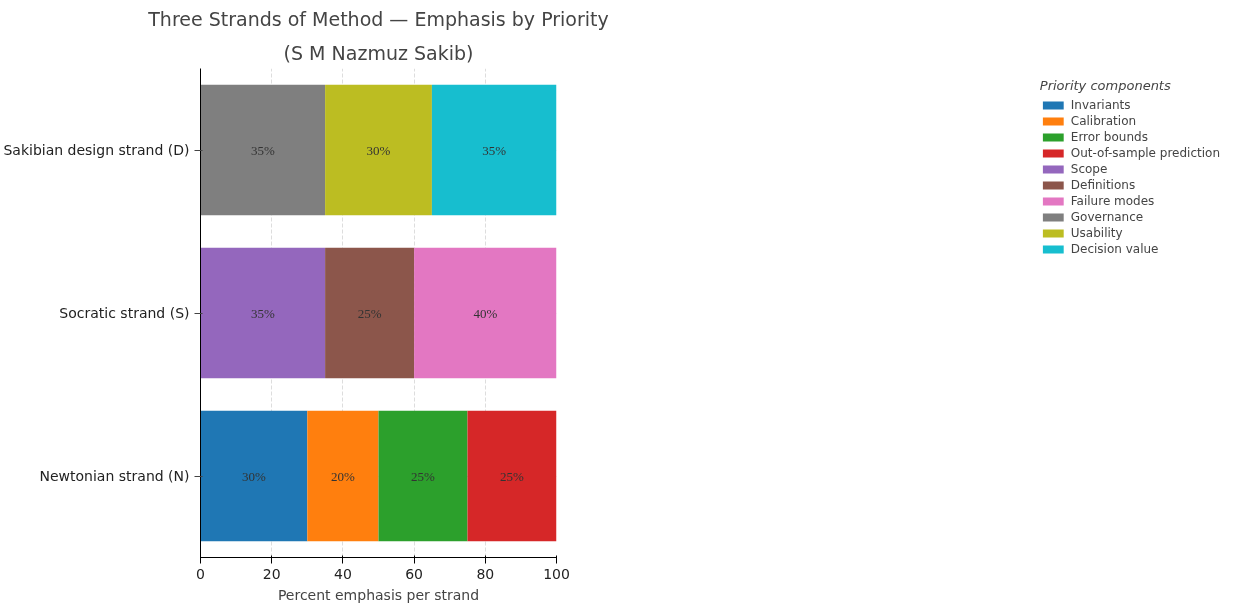  I want to click on x-tick-label: 80, so click(485, 573).